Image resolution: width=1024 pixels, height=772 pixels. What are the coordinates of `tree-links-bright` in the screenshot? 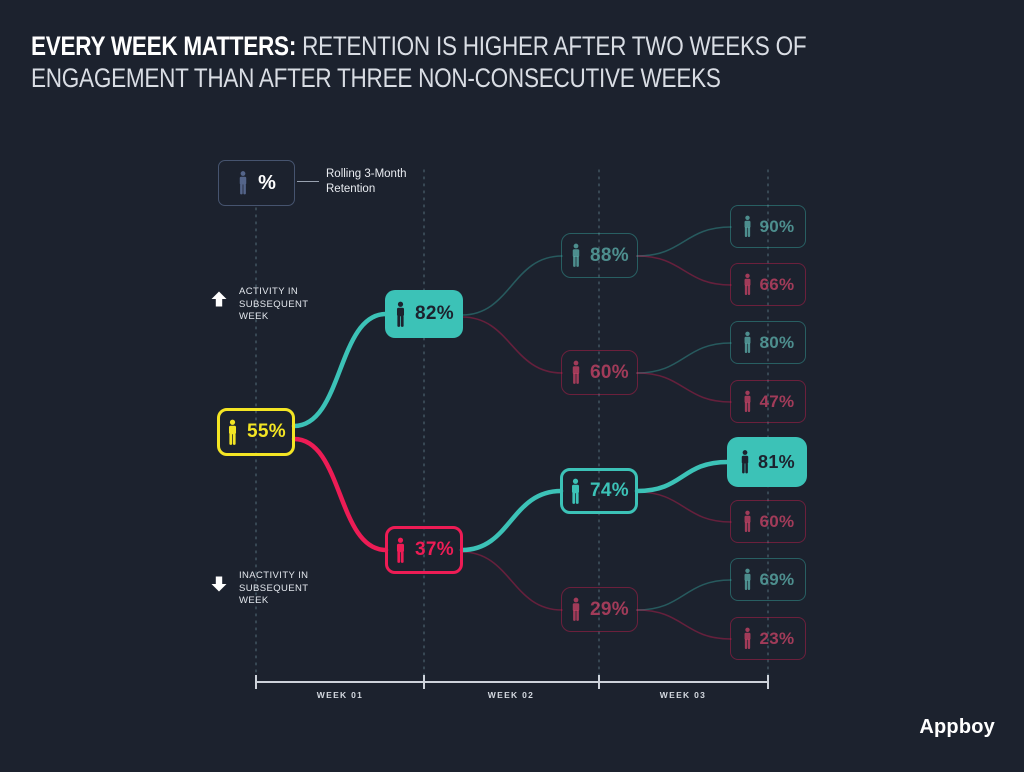 It's located at (511, 432).